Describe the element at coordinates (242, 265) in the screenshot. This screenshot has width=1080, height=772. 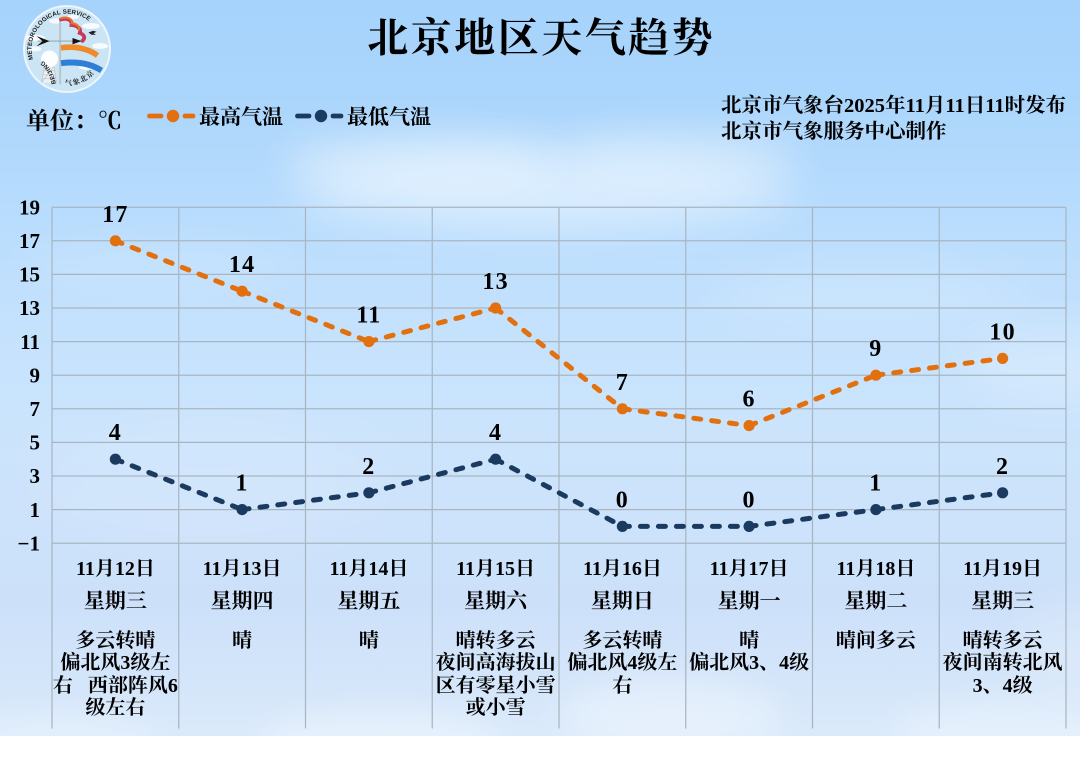
I see `svg-text: 14` at that location.